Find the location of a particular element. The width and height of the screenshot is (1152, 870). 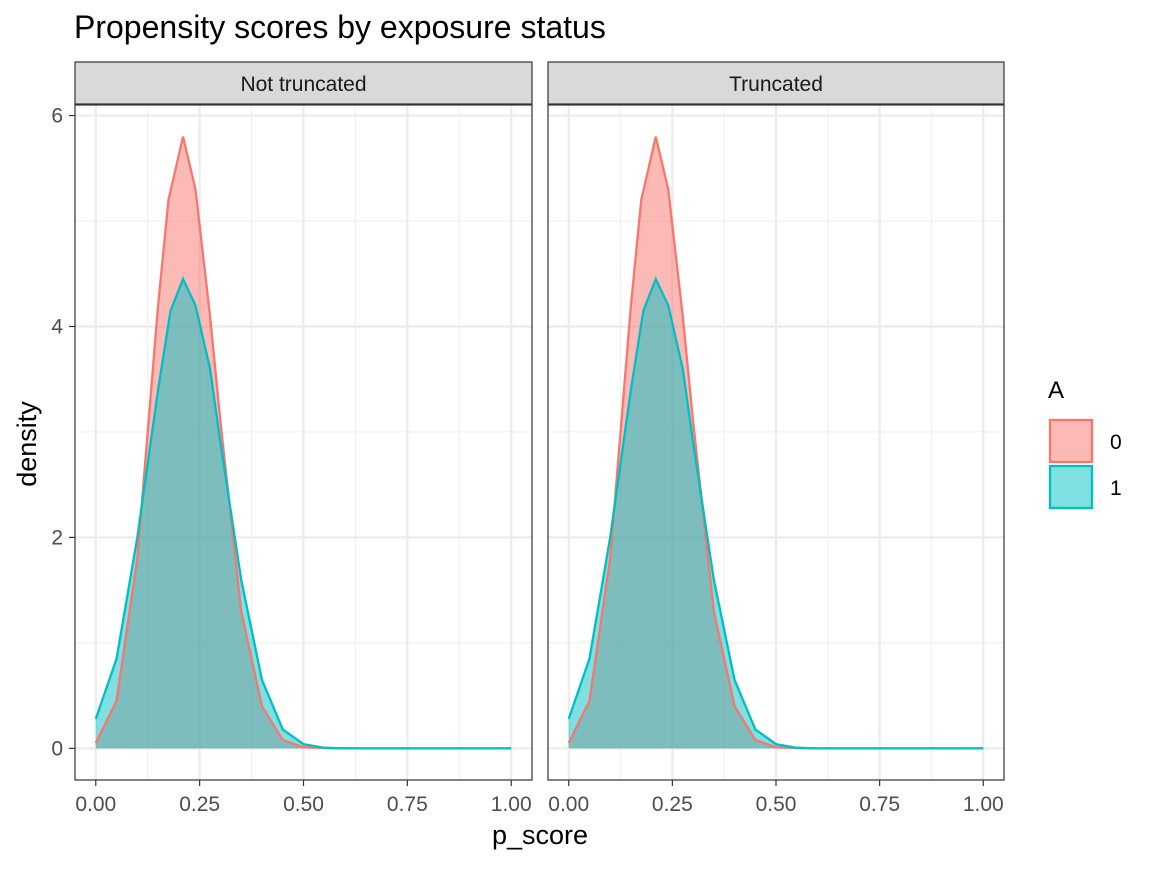

y-tick-label: 6 is located at coordinates (57, 116).